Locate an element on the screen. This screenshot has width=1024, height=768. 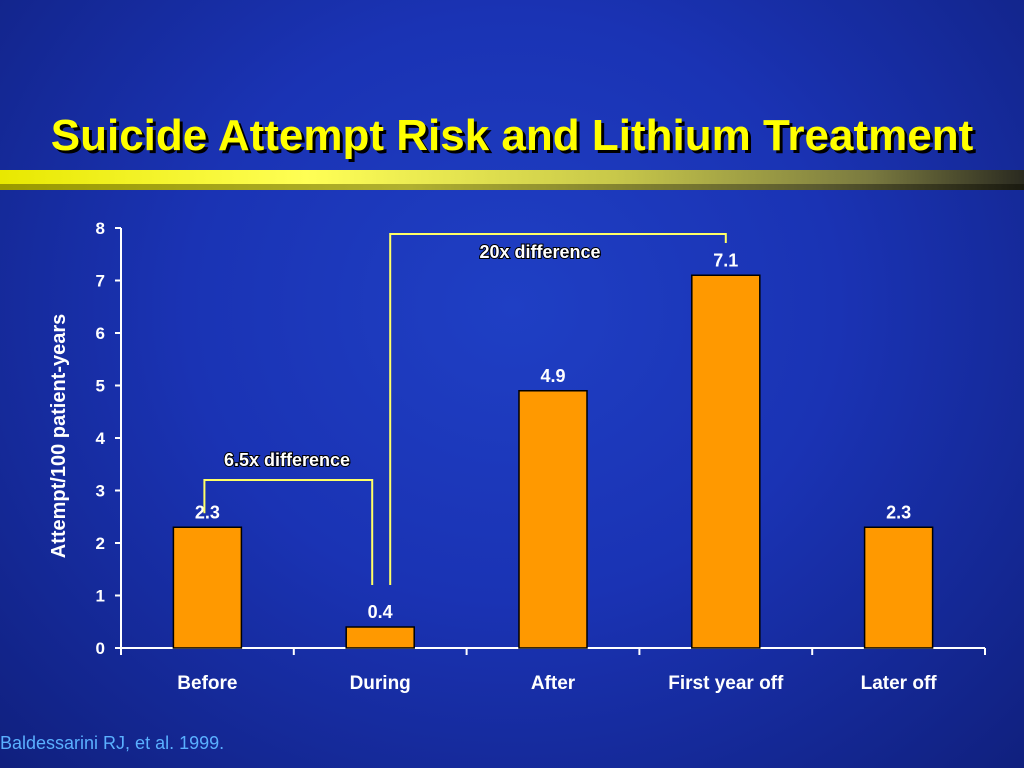
data-label: 0.4 is located at coordinates (380, 612).